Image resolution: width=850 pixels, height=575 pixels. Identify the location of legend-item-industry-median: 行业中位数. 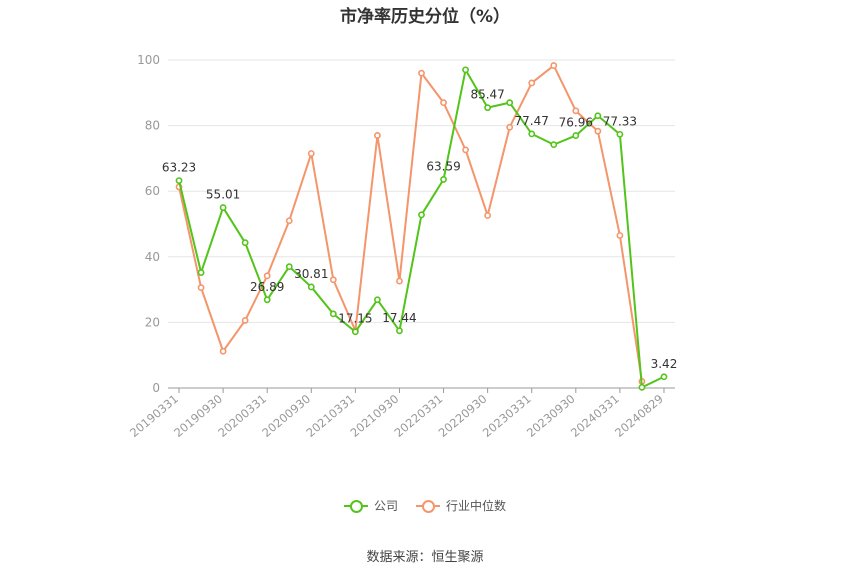
(461, 505).